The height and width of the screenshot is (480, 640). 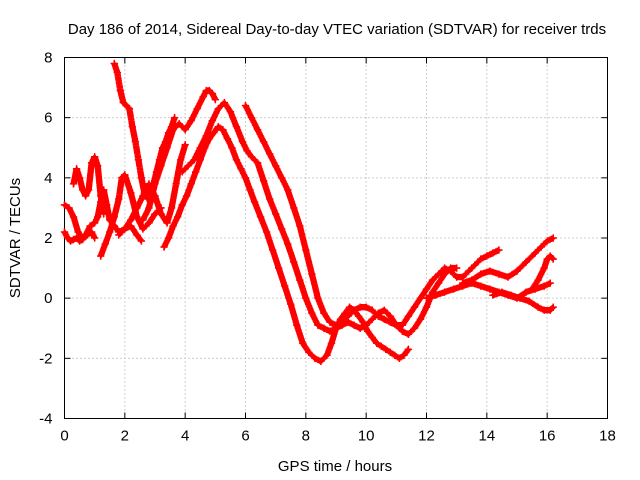 What do you see at coordinates (88, 185) in the screenshot?
I see `series-track-c` at bounding box center [88, 185].